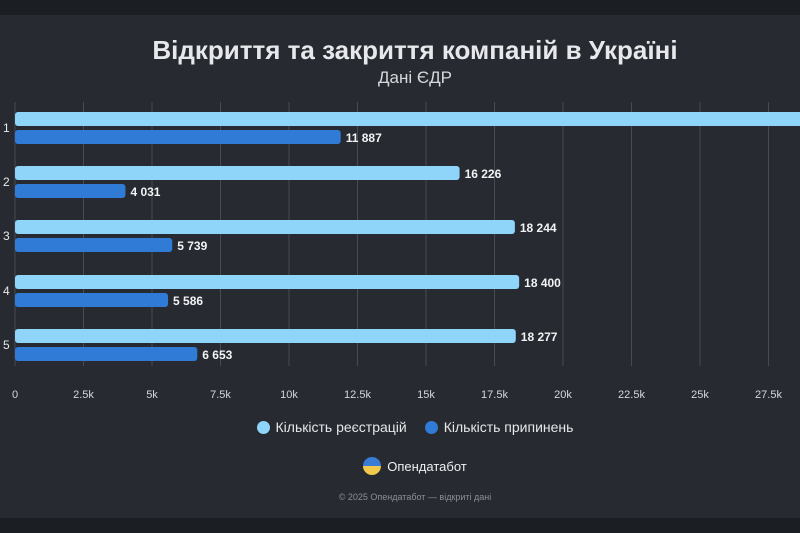 The height and width of the screenshot is (533, 800). What do you see at coordinates (15, 395) in the screenshot?
I see `x-tick-label: 0` at bounding box center [15, 395].